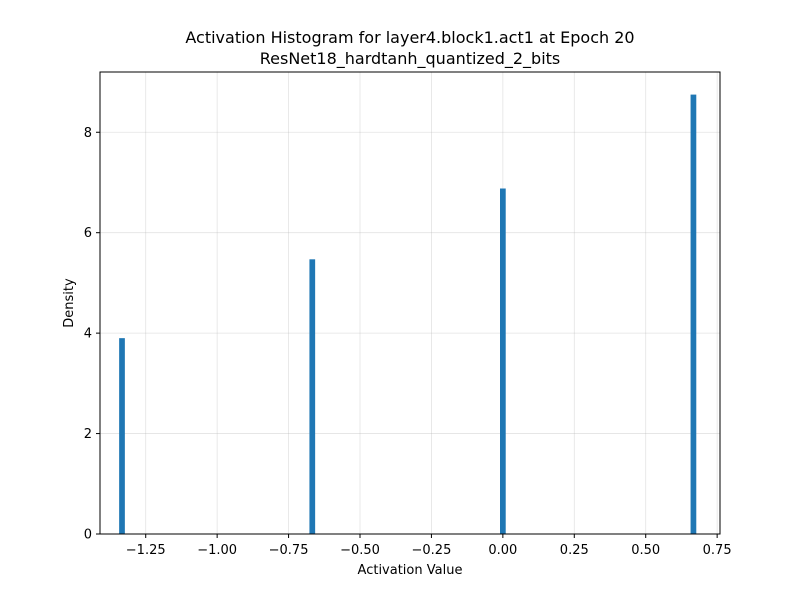 Image resolution: width=800 pixels, height=600 pixels. I want to click on x-tick-label: 0.75, so click(717, 550).